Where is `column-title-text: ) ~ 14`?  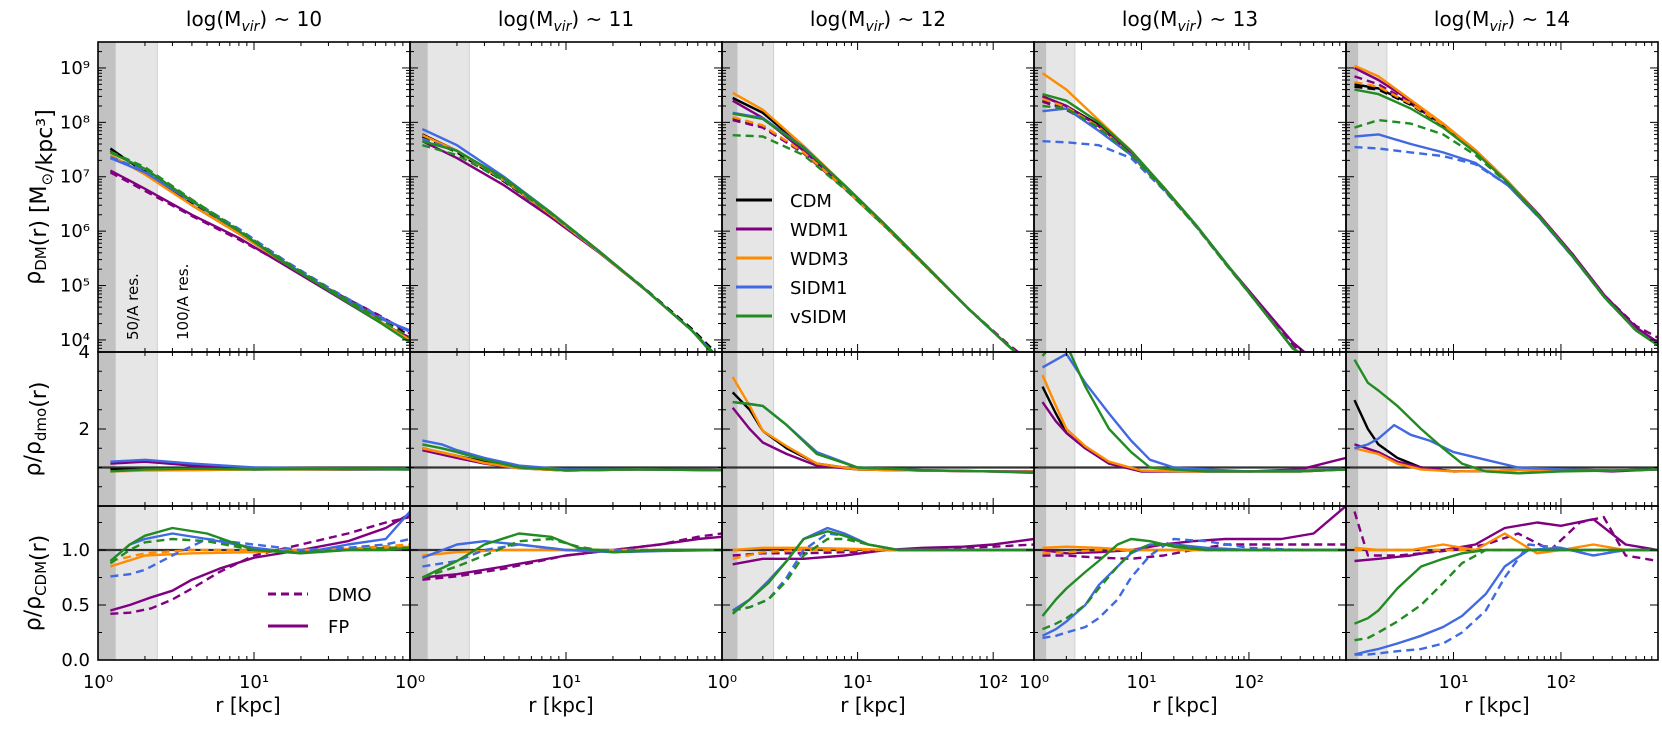 column-title-text: ) ~ 14 is located at coordinates (1538, 19).